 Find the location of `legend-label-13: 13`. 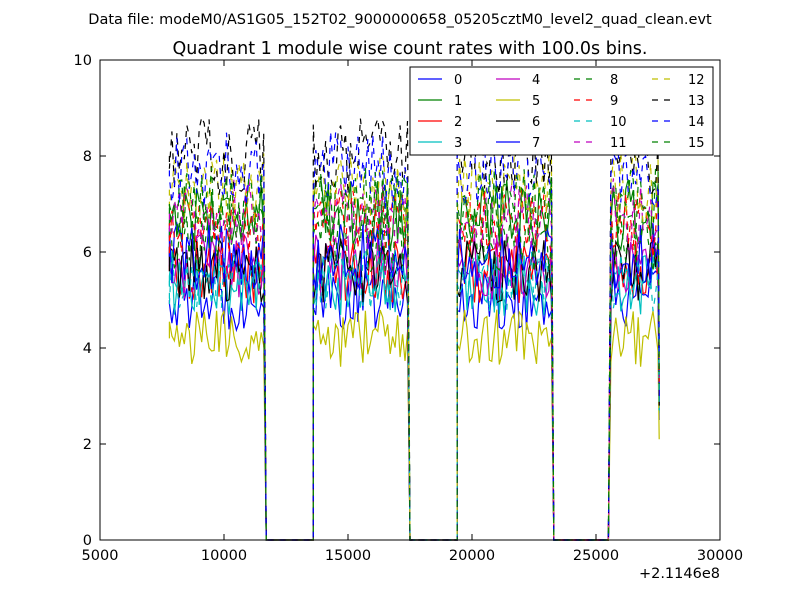

legend-label-13: 13 is located at coordinates (696, 101).